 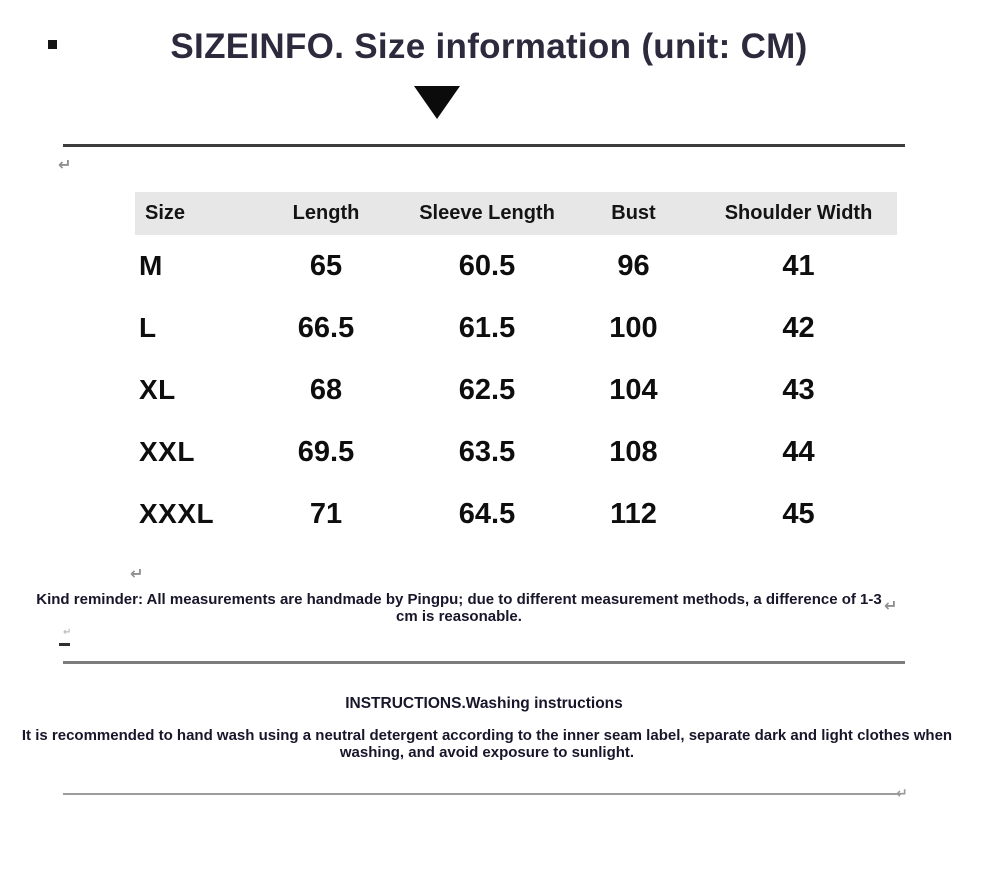 I want to click on size-cell: XXXL, so click(x=177, y=513).